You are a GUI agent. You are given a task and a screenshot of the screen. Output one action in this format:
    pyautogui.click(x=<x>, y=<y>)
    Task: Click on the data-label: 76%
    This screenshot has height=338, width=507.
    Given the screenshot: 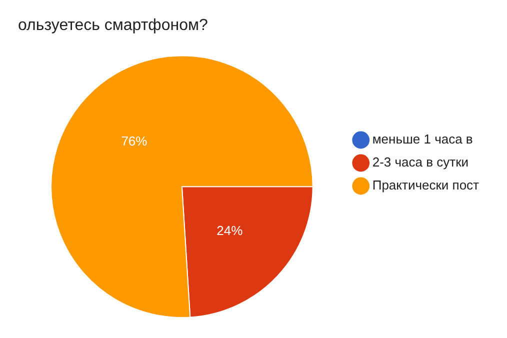 What is the action you would take?
    pyautogui.click(x=134, y=140)
    